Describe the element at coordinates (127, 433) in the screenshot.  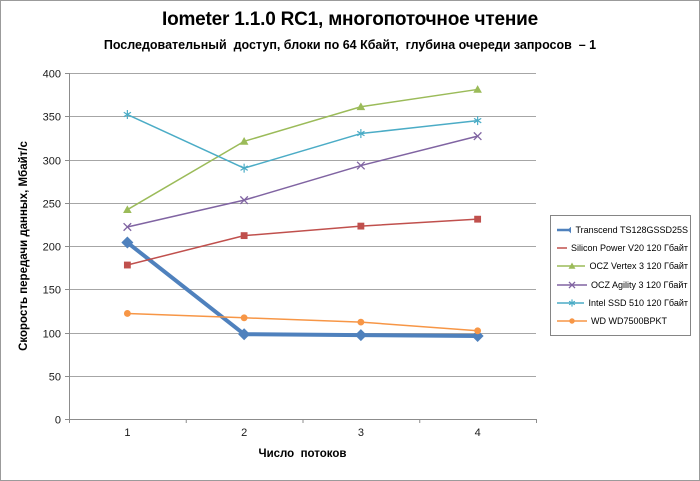
I see `x-tick-label: 1` at that location.